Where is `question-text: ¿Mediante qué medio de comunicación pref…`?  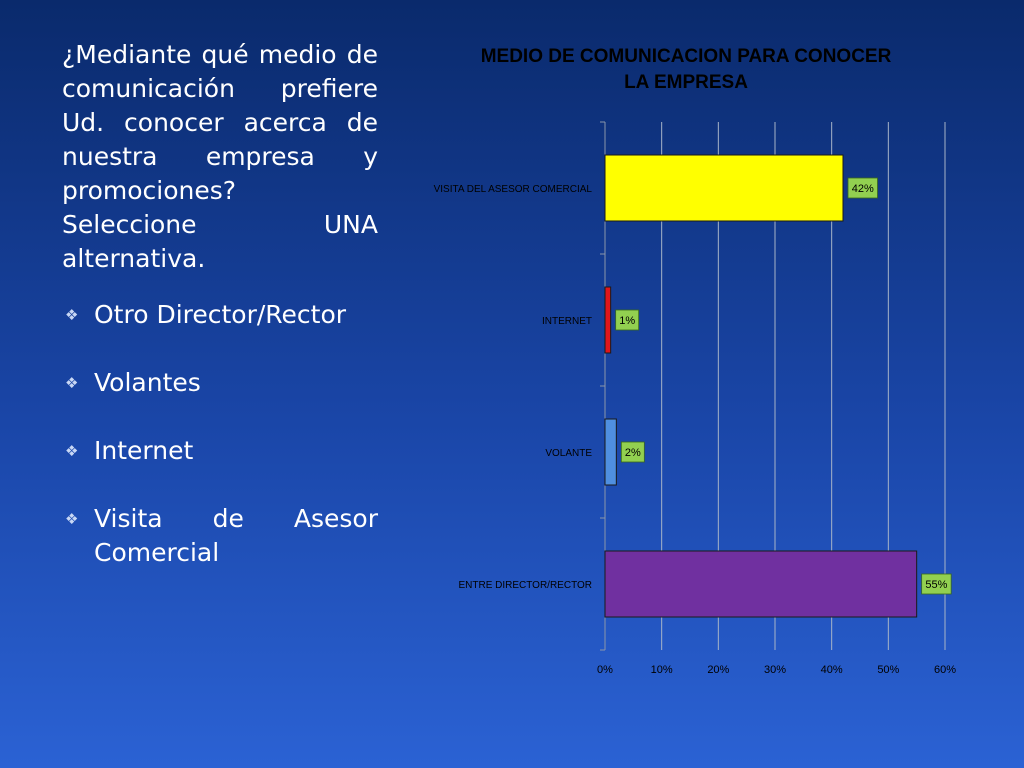 question-text: ¿Mediante qué medio de comunicación pref… is located at coordinates (220, 156).